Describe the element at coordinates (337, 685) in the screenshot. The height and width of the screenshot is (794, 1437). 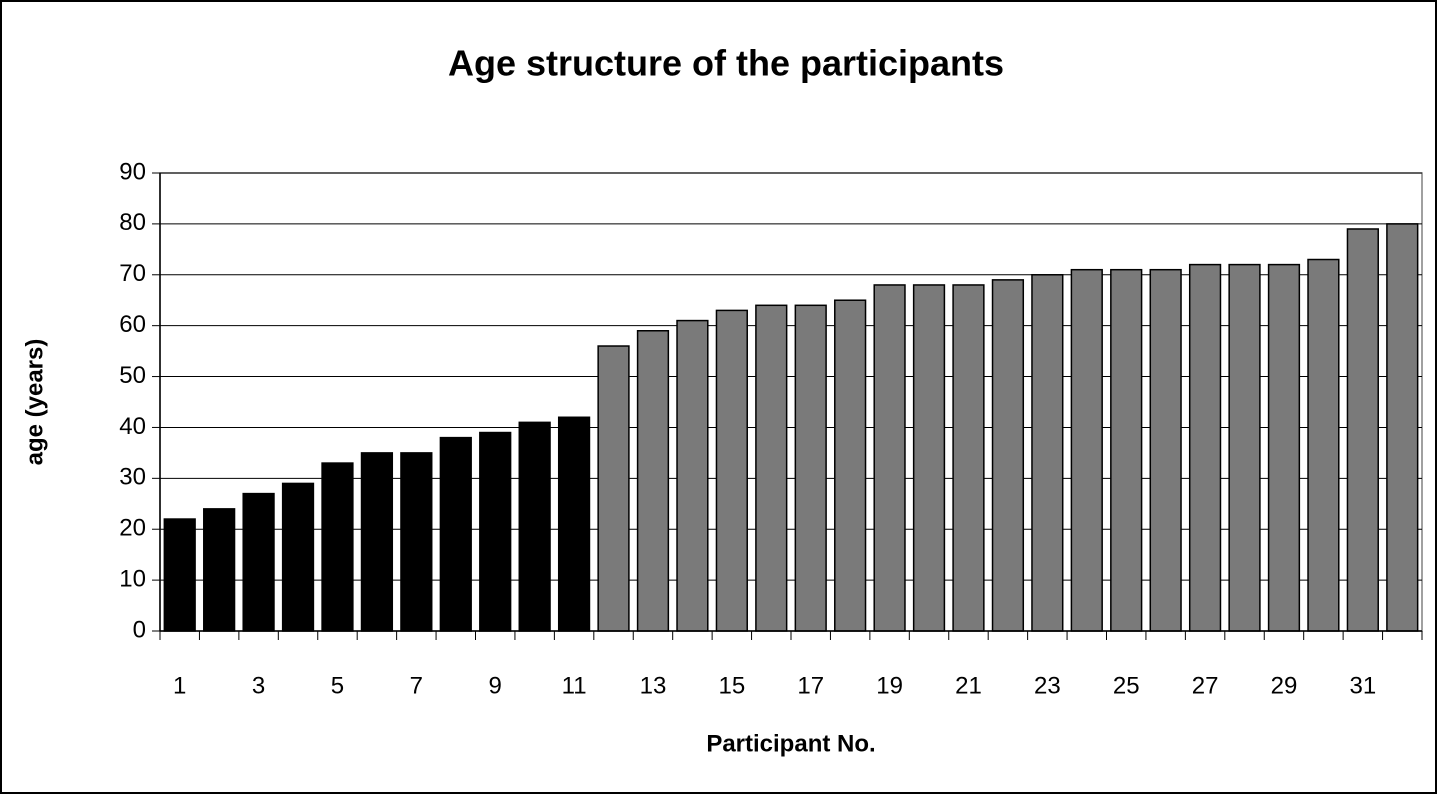
I see `x-tick-label: 5` at that location.